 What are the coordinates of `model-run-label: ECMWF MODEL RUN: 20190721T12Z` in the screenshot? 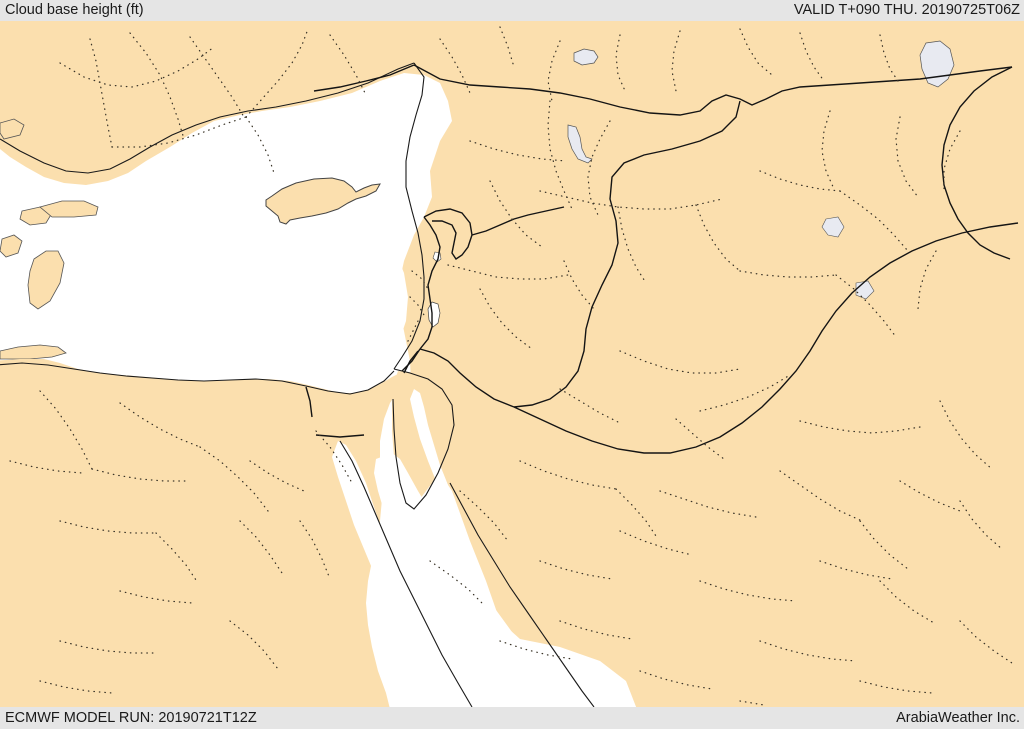 It's located at (131, 718).